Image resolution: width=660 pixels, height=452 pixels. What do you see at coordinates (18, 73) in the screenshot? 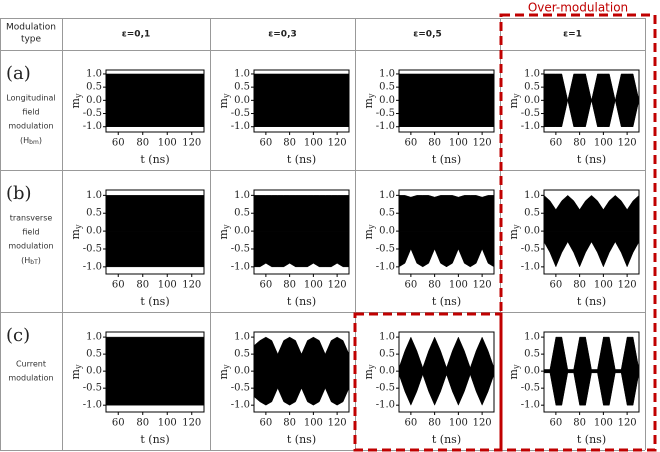
I see `row-letter: (a)` at bounding box center [18, 73].